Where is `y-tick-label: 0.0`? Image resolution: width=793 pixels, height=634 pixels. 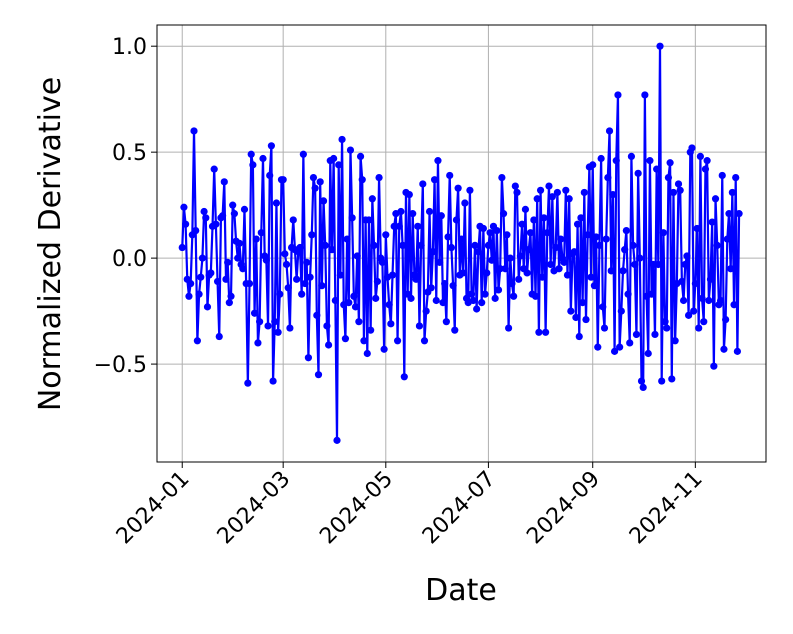
y-tick-label: 0.0 is located at coordinates (129, 259).